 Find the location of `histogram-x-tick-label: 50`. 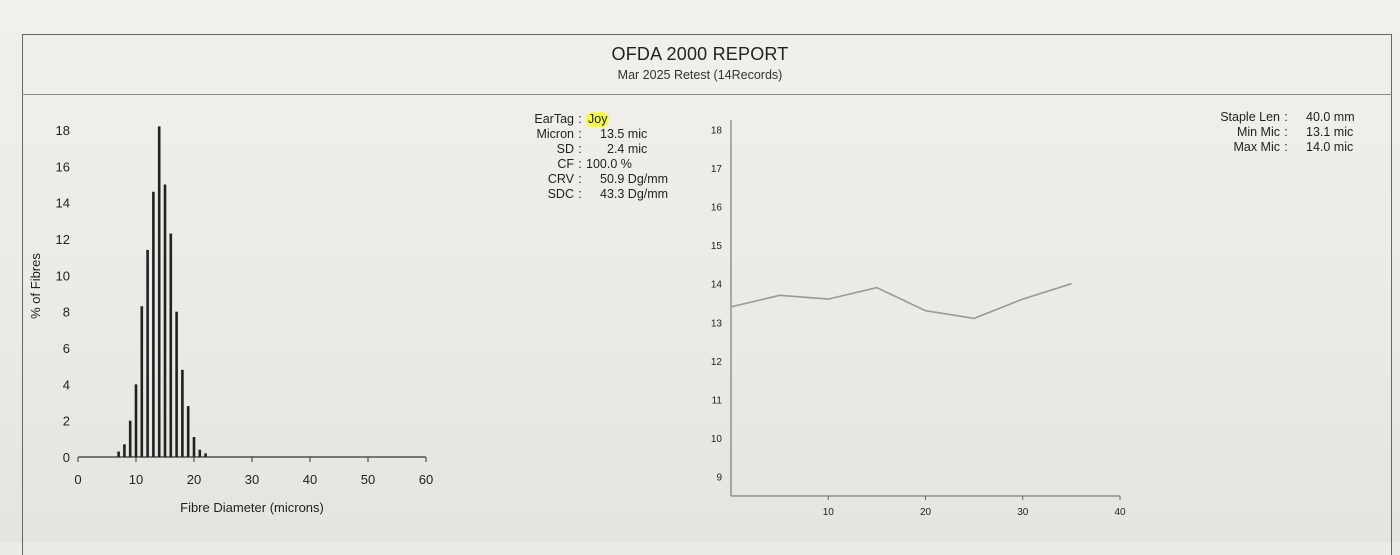

histogram-x-tick-label: 50 is located at coordinates (368, 479).